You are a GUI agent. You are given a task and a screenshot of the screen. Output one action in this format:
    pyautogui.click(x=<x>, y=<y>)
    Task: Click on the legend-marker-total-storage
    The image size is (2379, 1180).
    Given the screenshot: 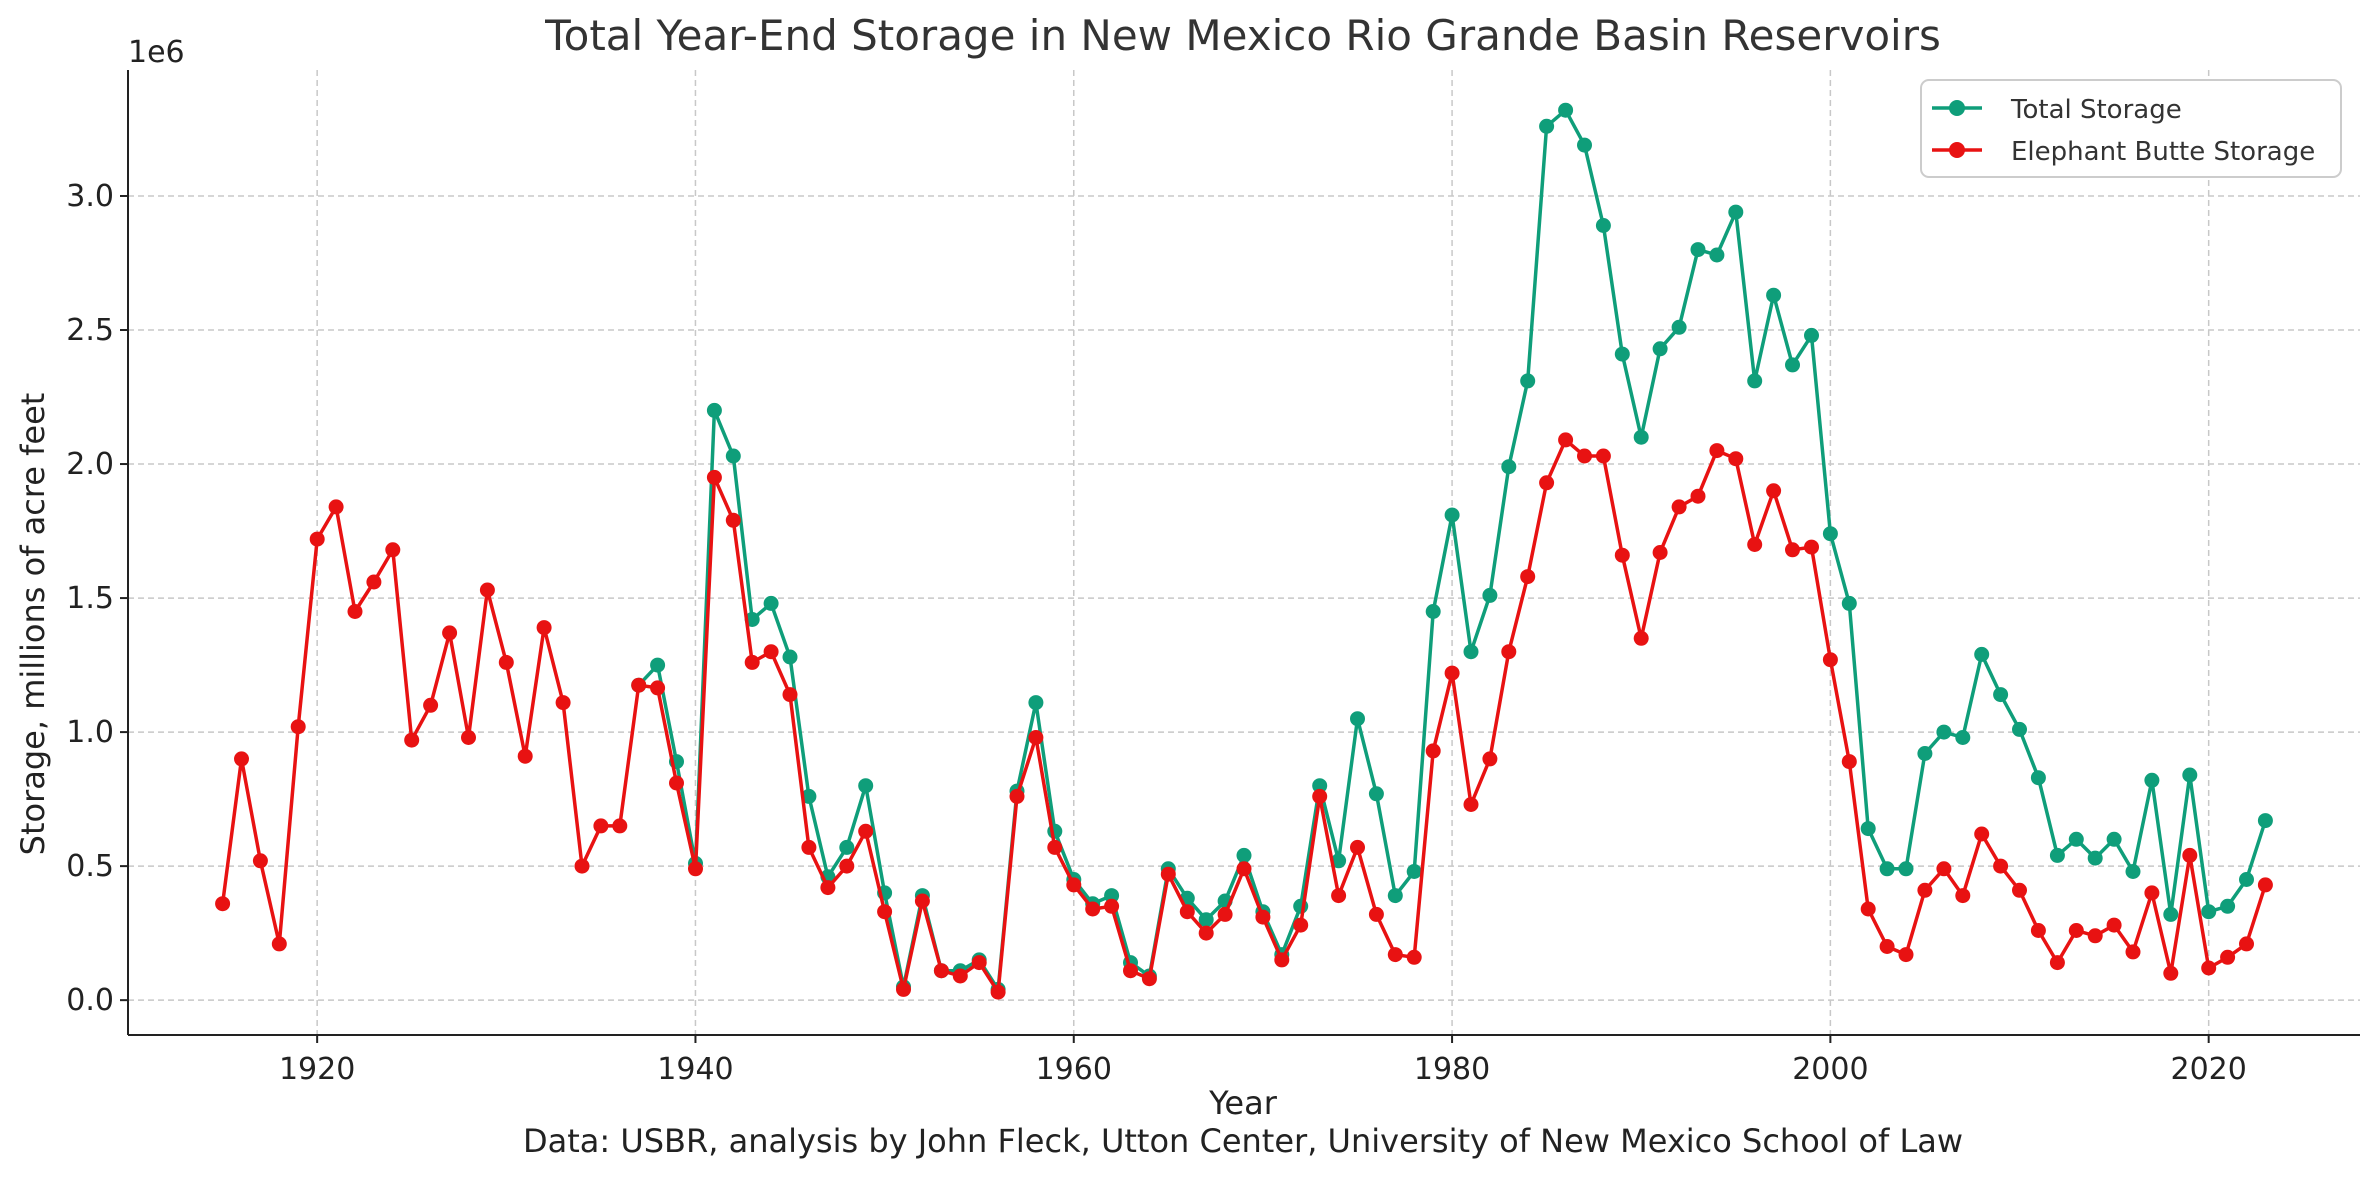 What is the action you would take?
    pyautogui.click(x=1957, y=108)
    